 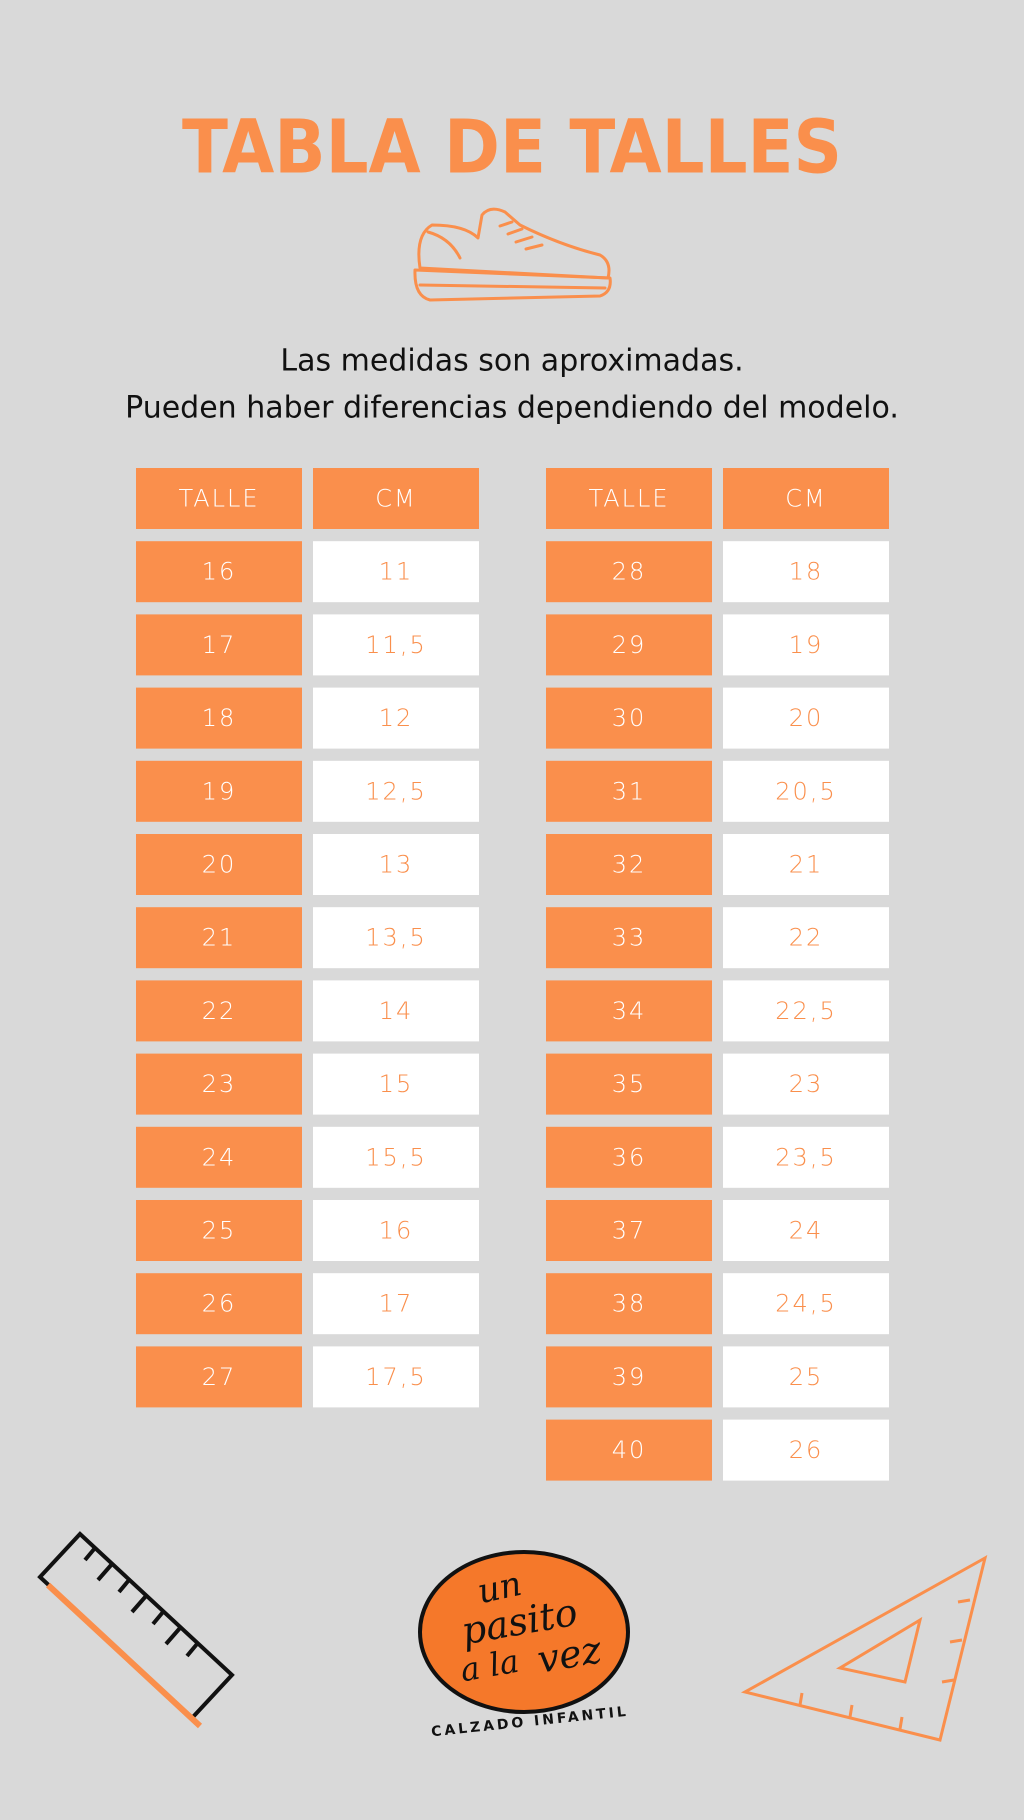 I want to click on size-text: 27, so click(x=219, y=1377).